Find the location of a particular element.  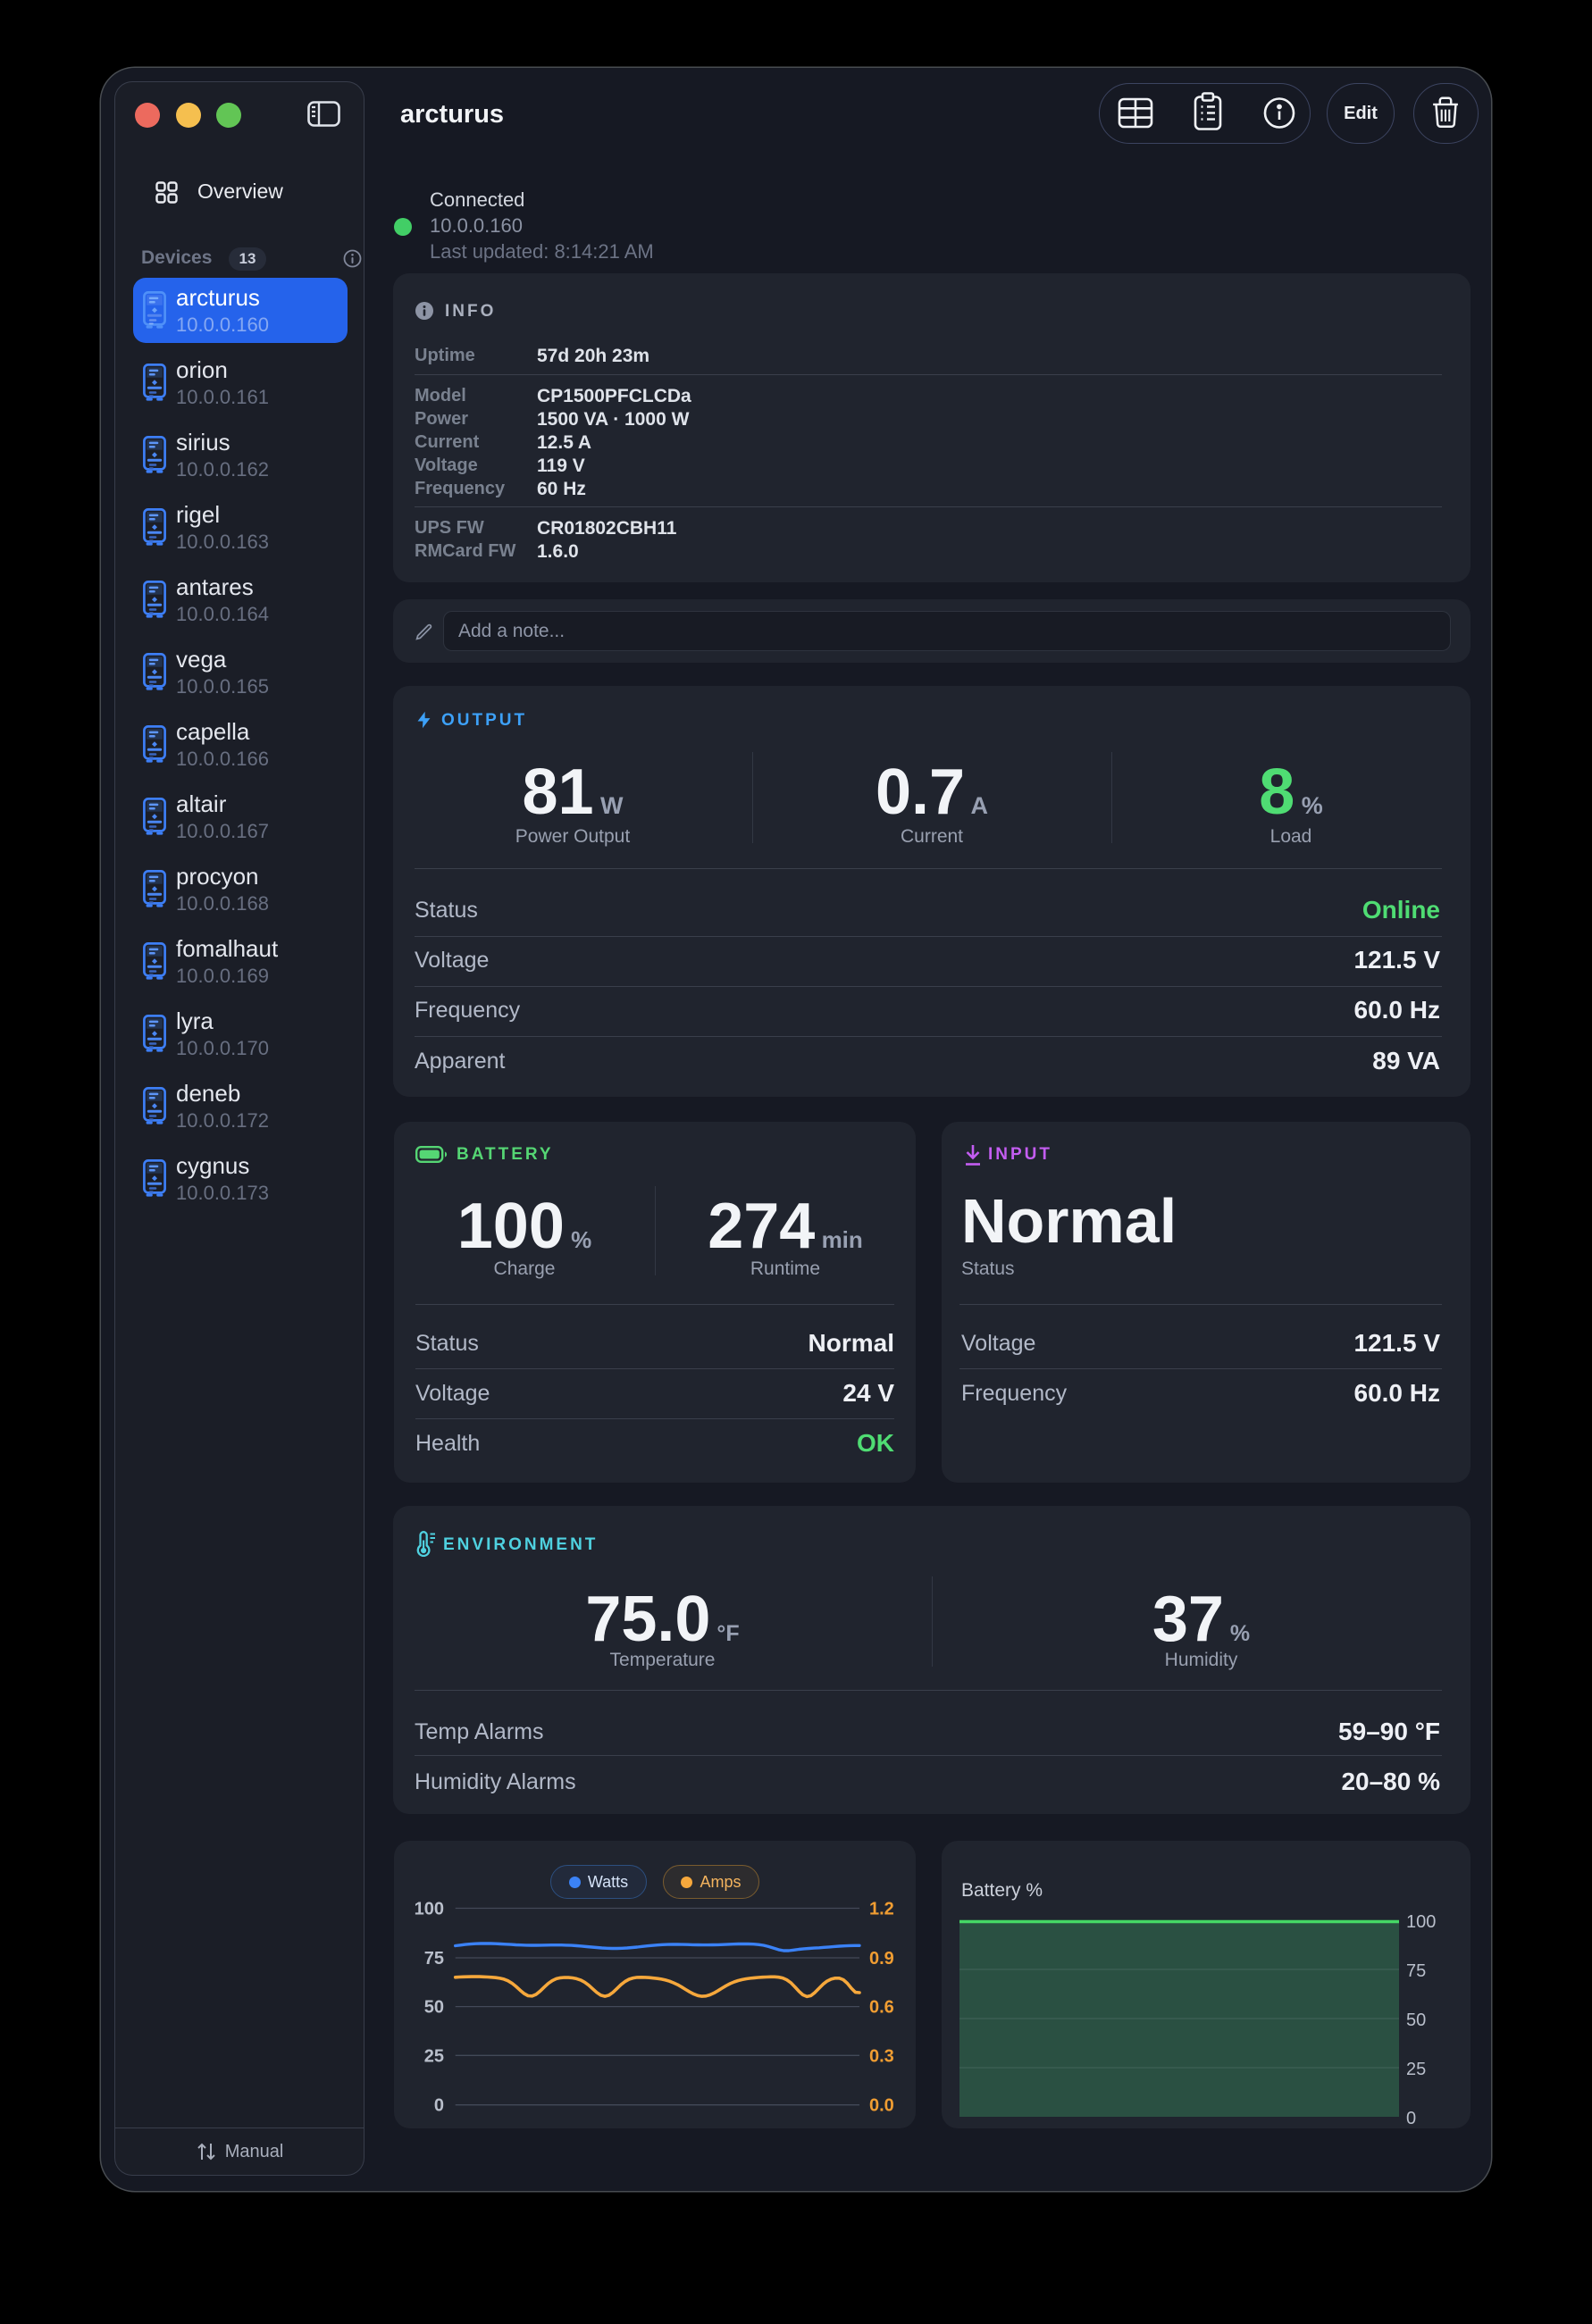

svg-text: 1.2 is located at coordinates (882, 1909).